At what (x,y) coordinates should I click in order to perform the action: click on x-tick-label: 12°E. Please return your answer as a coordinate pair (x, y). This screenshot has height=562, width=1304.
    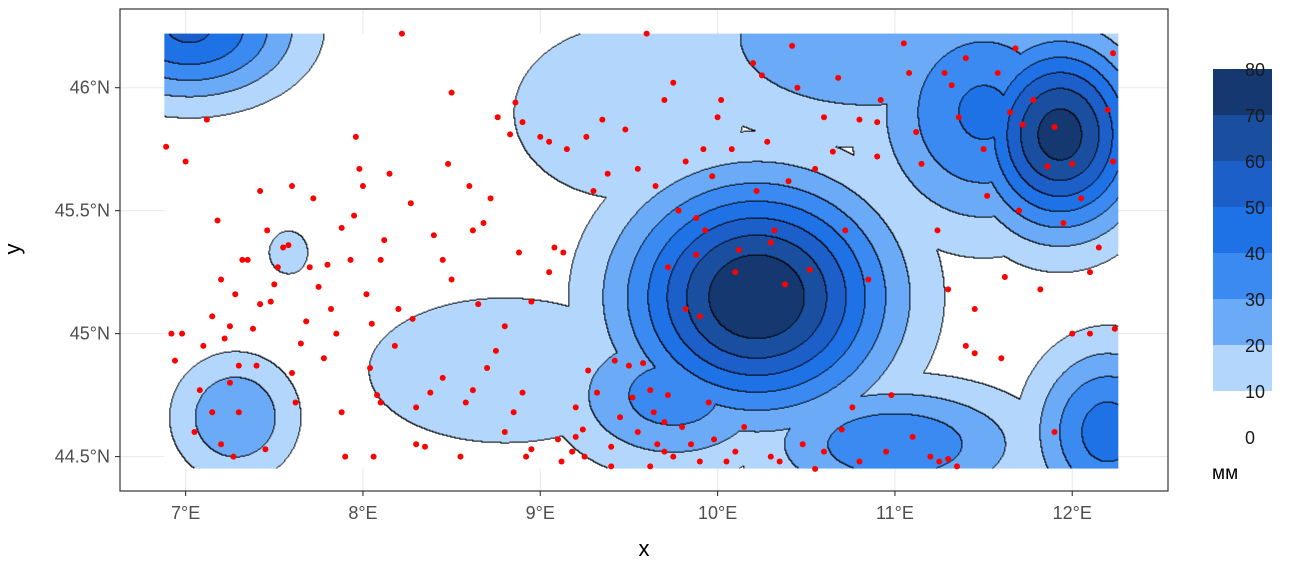
    Looking at the image, I should click on (1072, 513).